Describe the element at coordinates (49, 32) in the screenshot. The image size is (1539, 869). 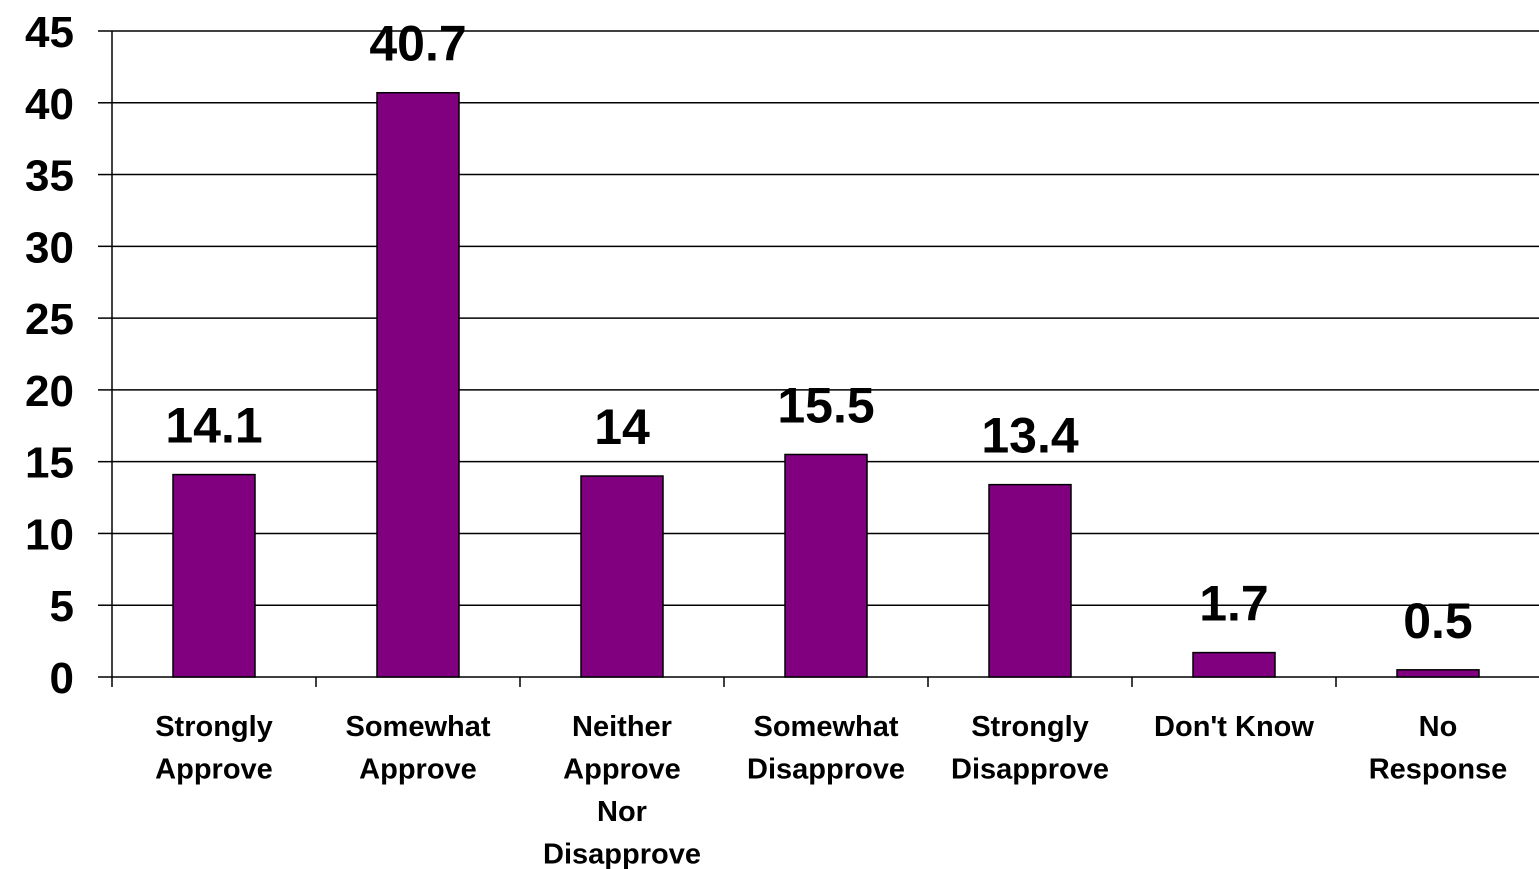
I see `y-tick-label: 45` at that location.